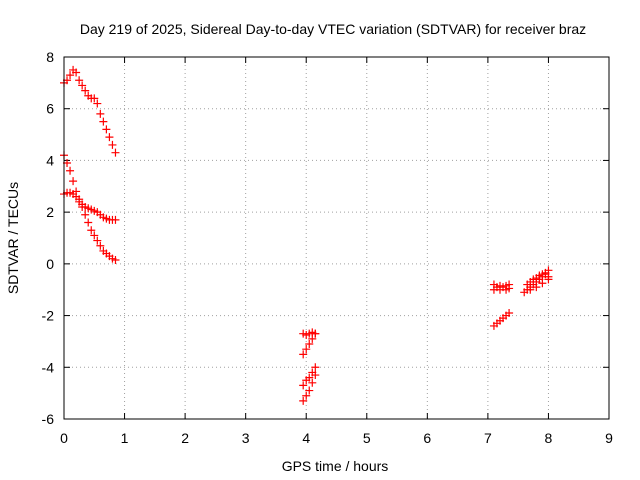 The height and width of the screenshot is (480, 640). What do you see at coordinates (48, 419) in the screenshot?
I see `y-tick-label: -6` at bounding box center [48, 419].